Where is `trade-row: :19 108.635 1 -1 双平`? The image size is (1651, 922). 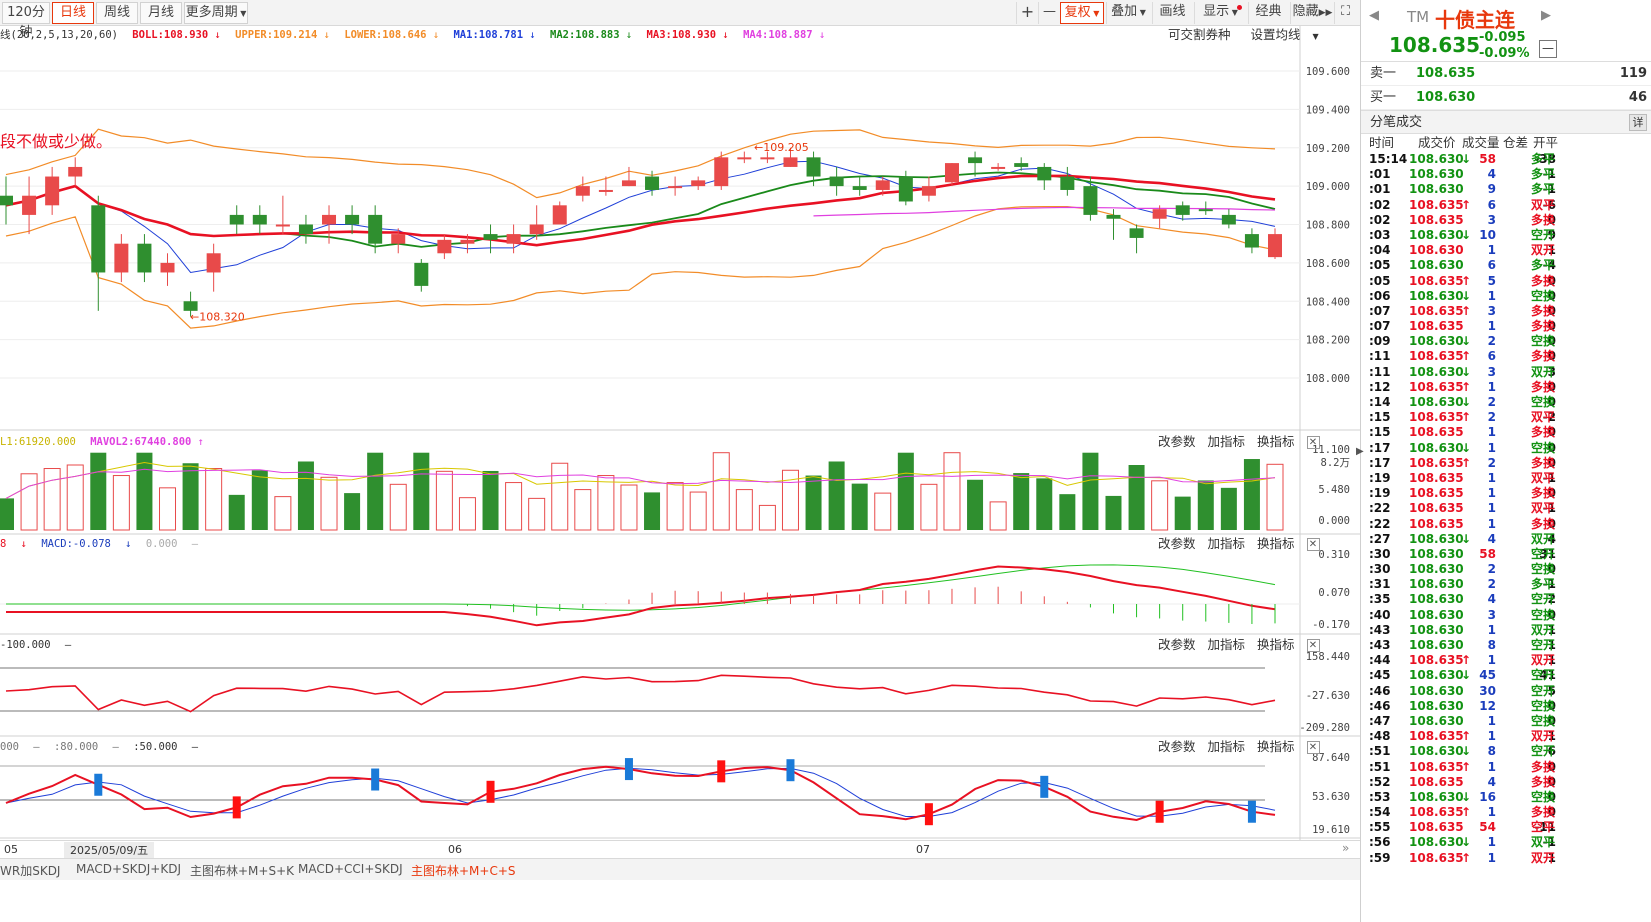
trade-row: :19 108.635 1 -1 双平 is located at coordinates (1506, 478).